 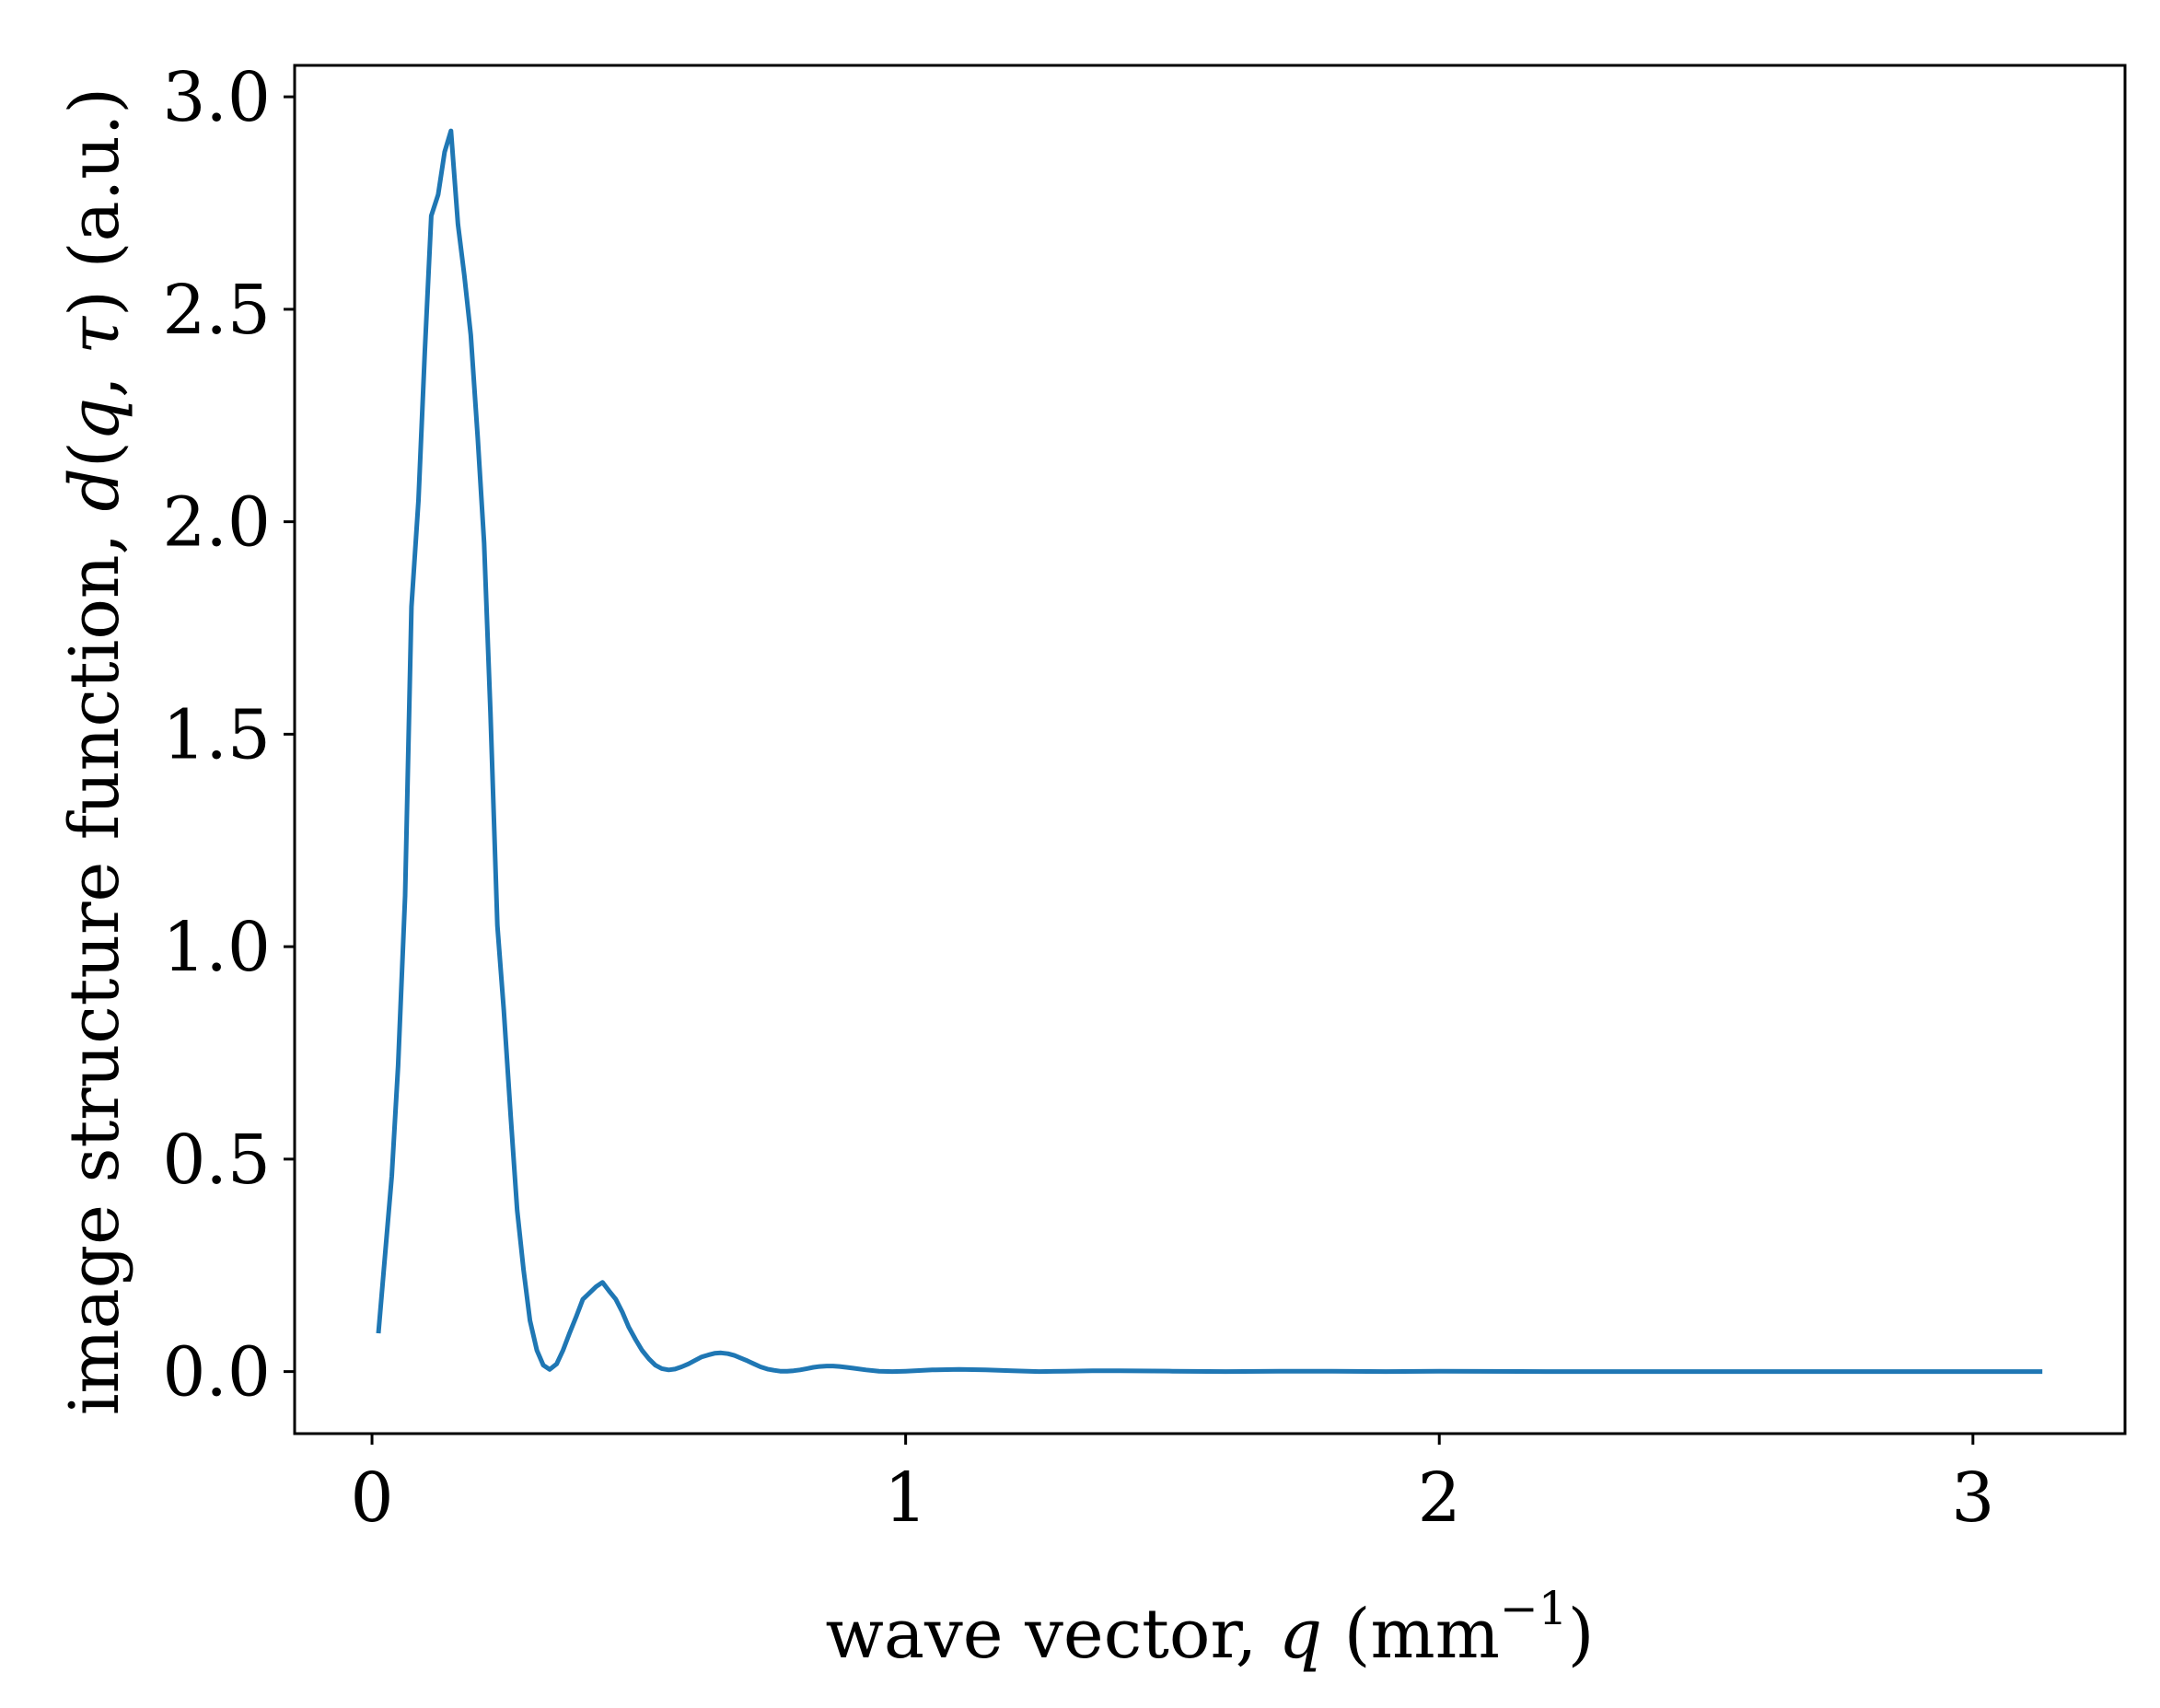 I want to click on y-axis-label-text: image structure function,, so click(x=94, y=963).